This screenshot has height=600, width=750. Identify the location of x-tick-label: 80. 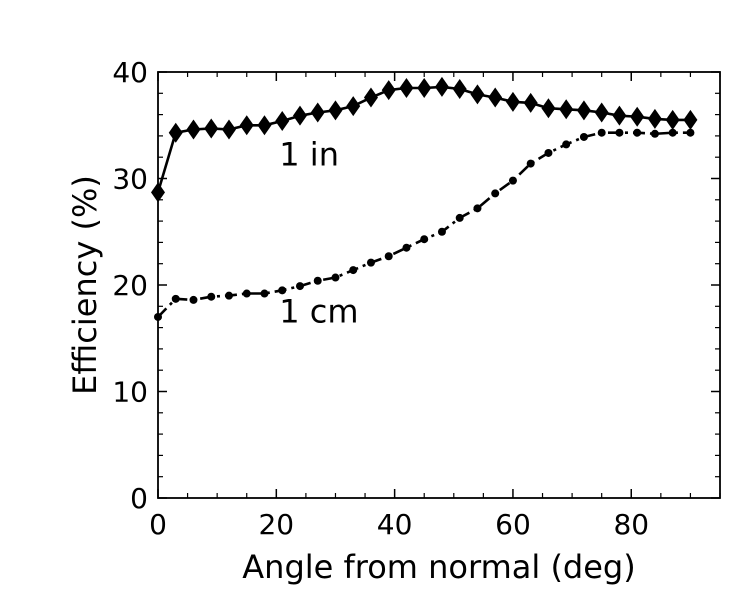
(631, 524).